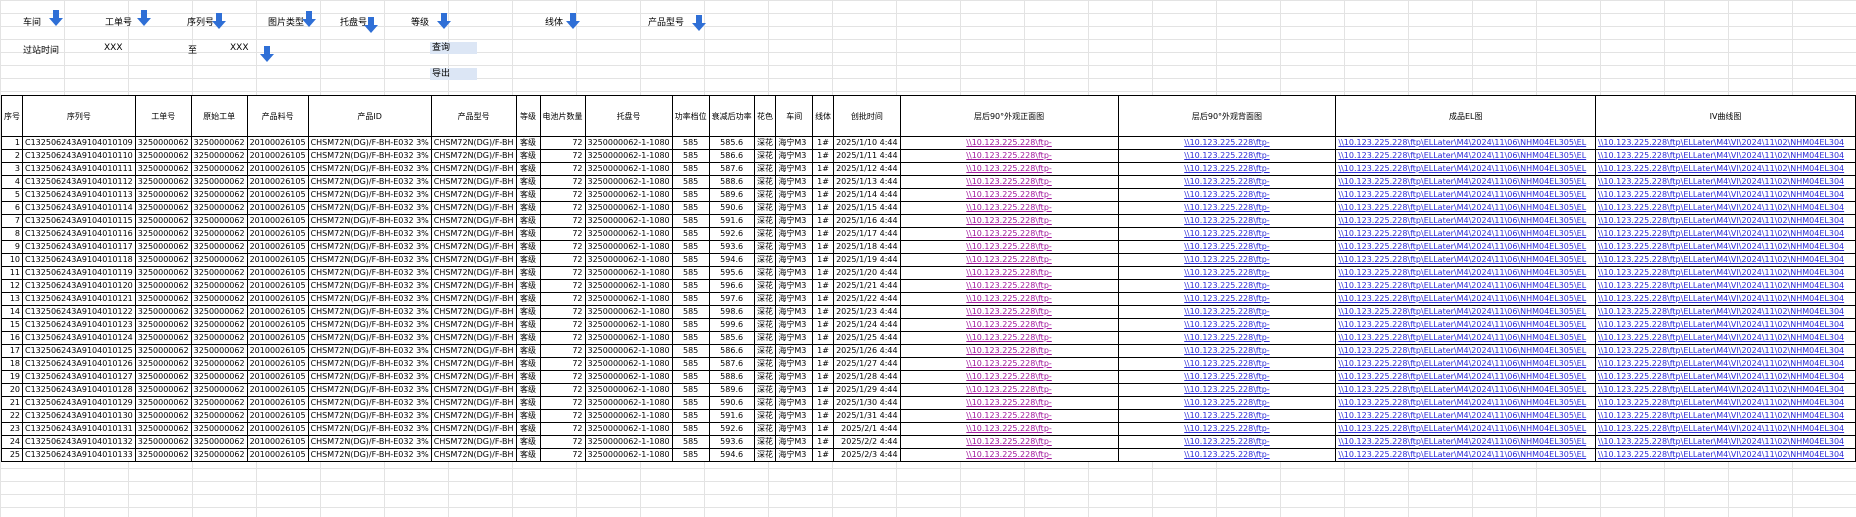  I want to click on col-header-el-image: 成品EL图, so click(1466, 116).